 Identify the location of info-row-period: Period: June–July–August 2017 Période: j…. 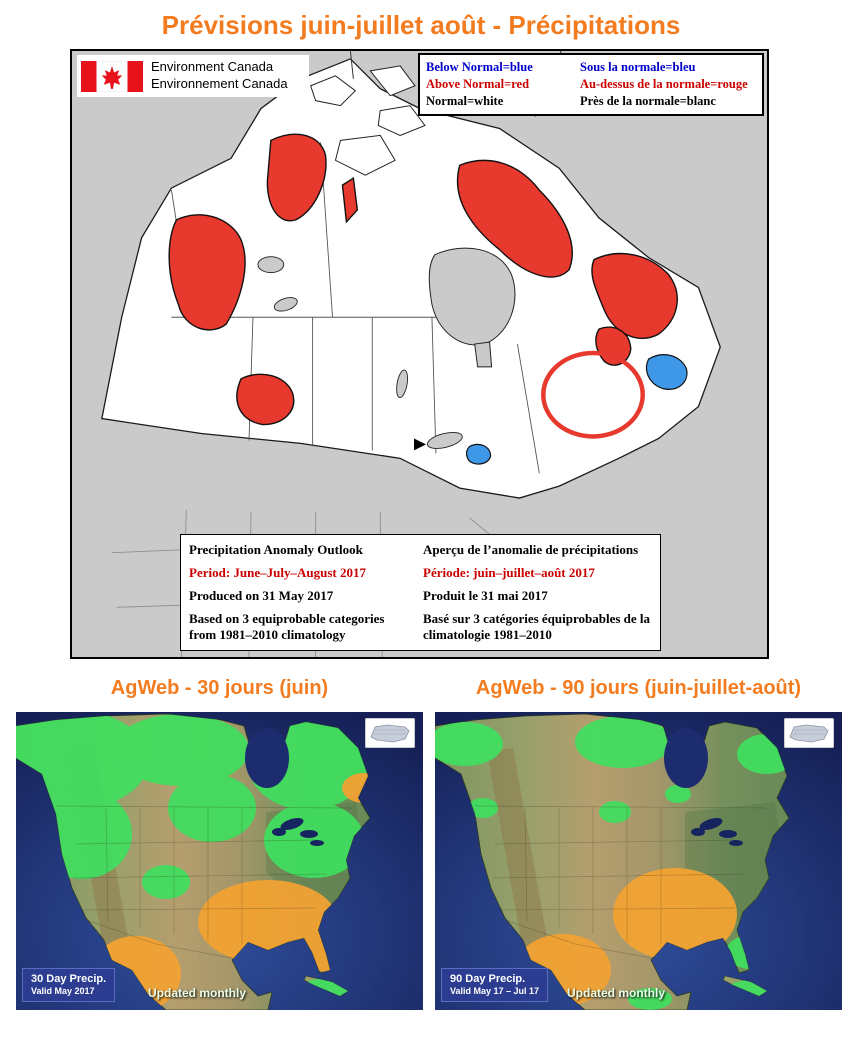
(420, 573).